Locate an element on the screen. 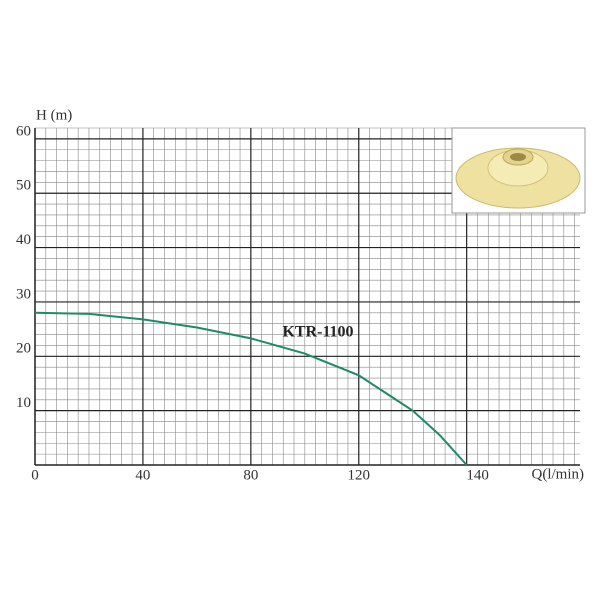  y-tick-label: 40 is located at coordinates (23, 240).